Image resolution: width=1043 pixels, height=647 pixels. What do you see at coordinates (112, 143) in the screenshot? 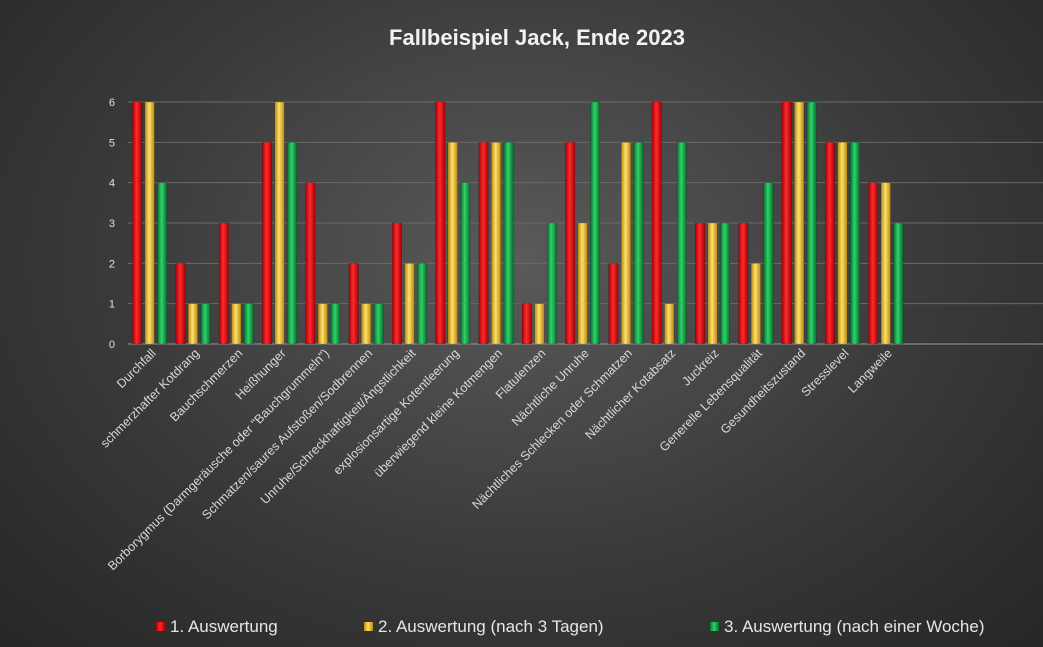
I see `y-tick-label: 5` at bounding box center [112, 143].